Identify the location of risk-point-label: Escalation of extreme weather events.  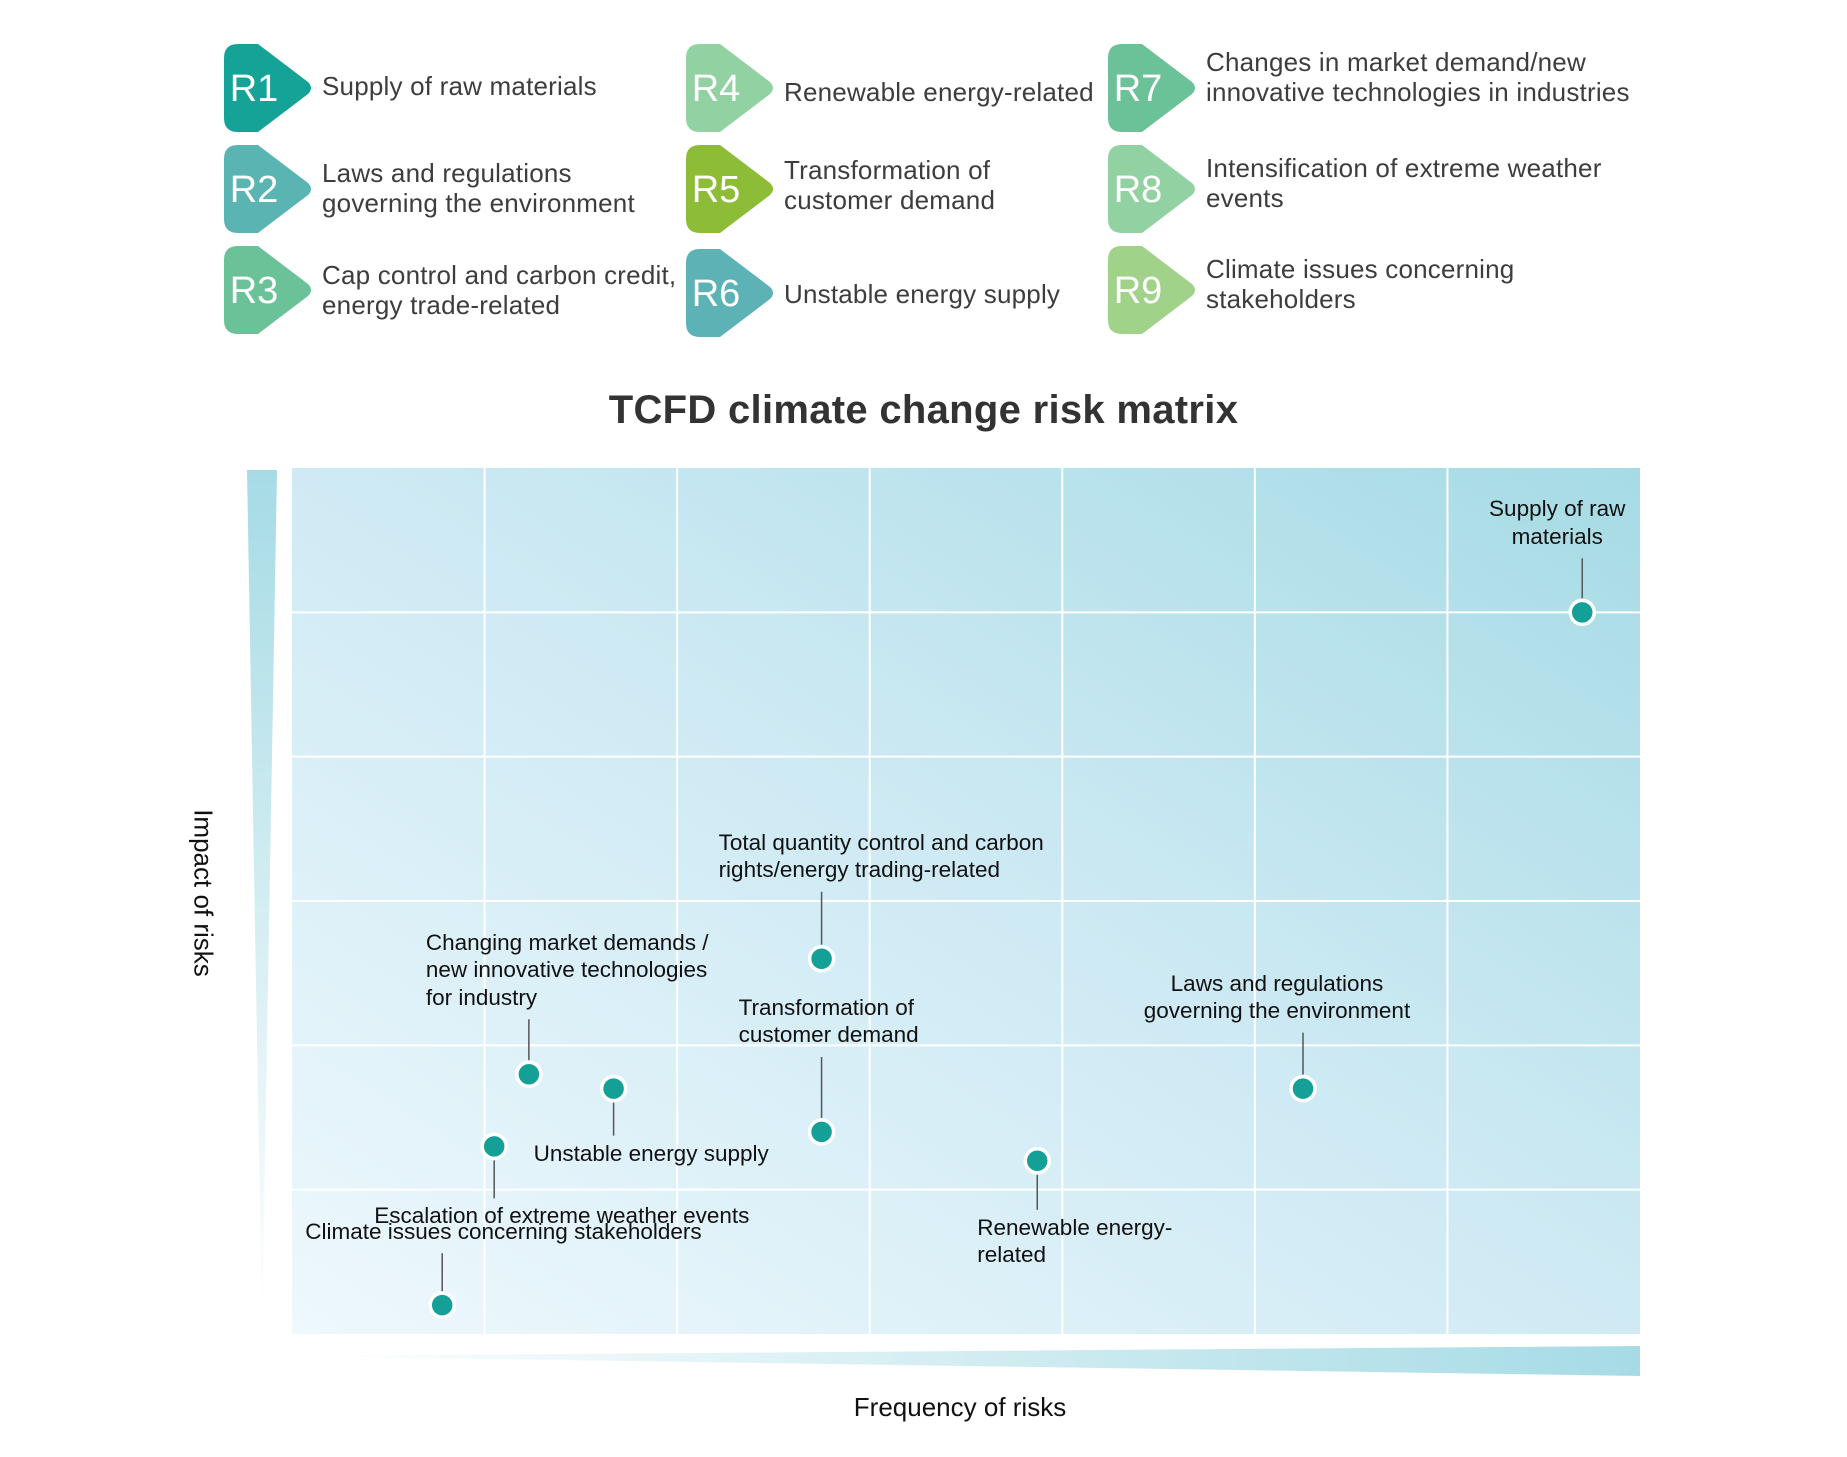
(562, 1216).